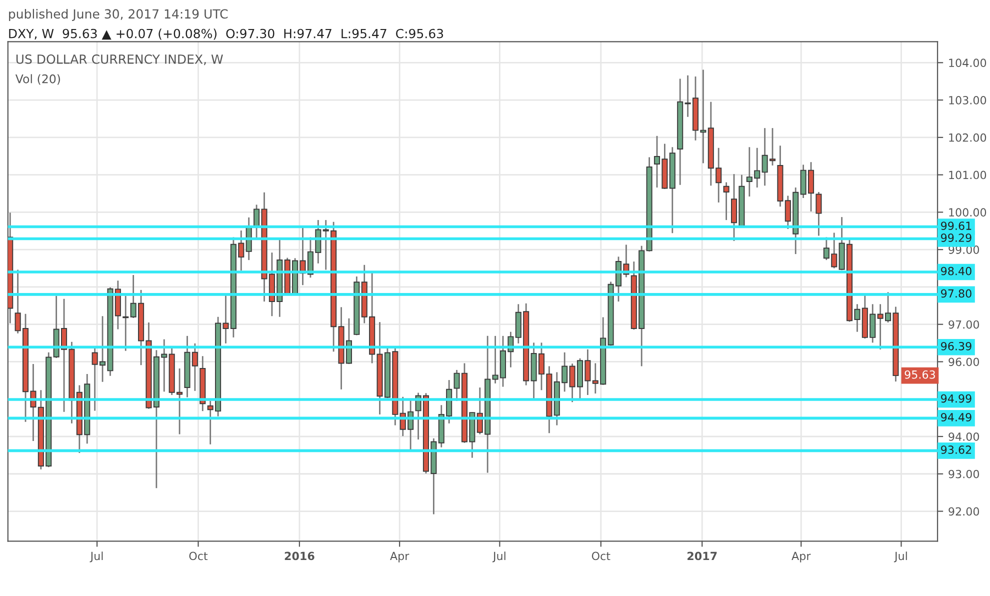 The image size is (990, 596). Describe the element at coordinates (956, 450) in the screenshot. I see `ref-line-label: 93.62` at that location.